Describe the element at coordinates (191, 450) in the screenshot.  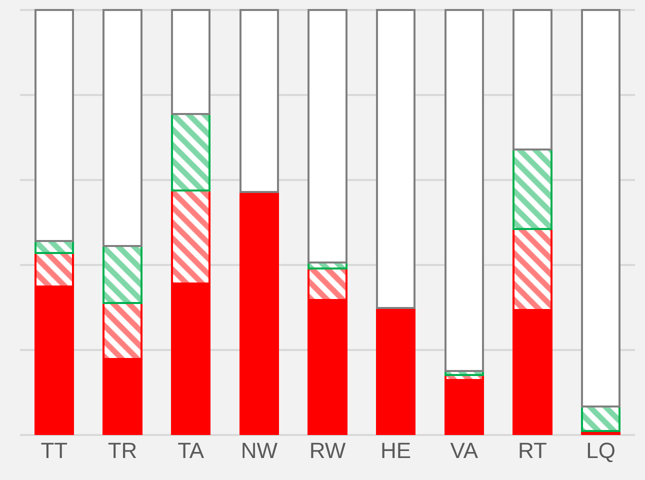
I see `x-tick-label: TA` at that location.